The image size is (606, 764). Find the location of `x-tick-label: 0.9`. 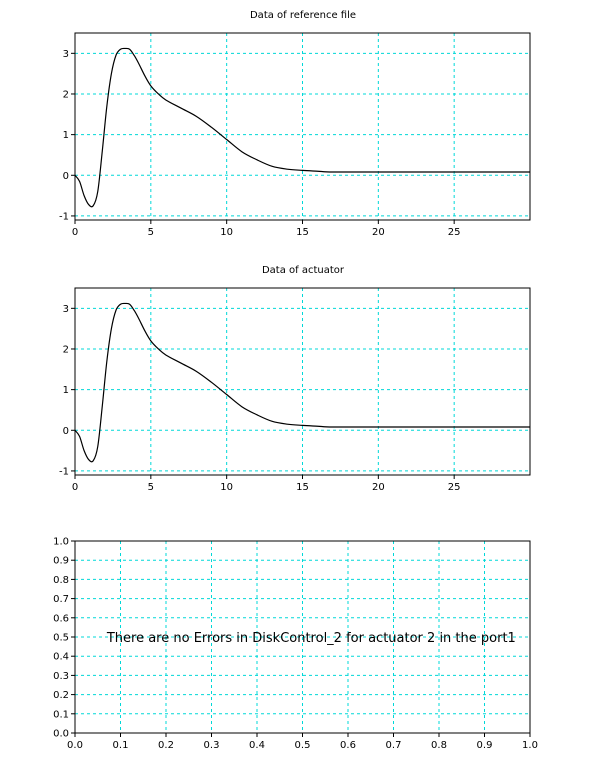

x-tick-label: 0.9 is located at coordinates (485, 745).